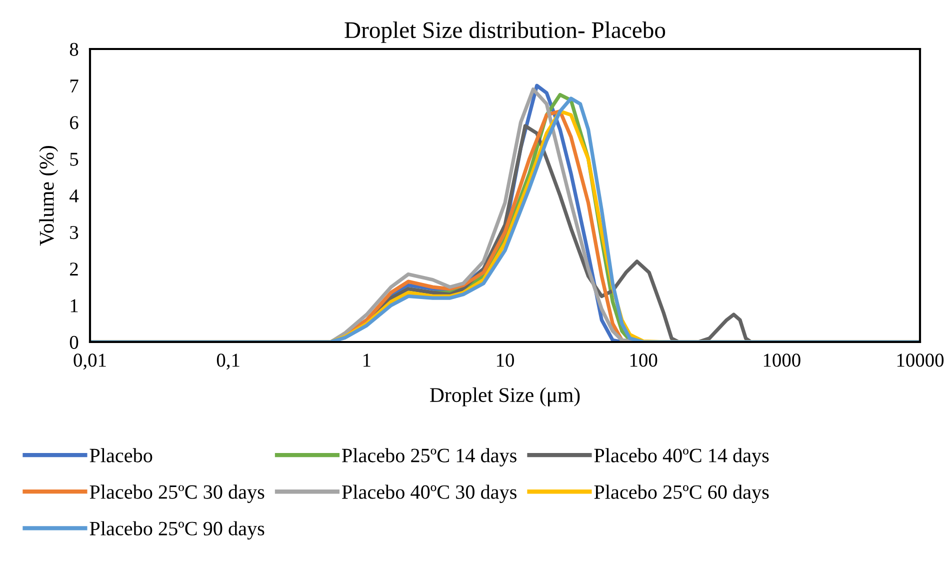 The height and width of the screenshot is (569, 946). What do you see at coordinates (644, 360) in the screenshot?
I see `x-tick-label: 100` at bounding box center [644, 360].